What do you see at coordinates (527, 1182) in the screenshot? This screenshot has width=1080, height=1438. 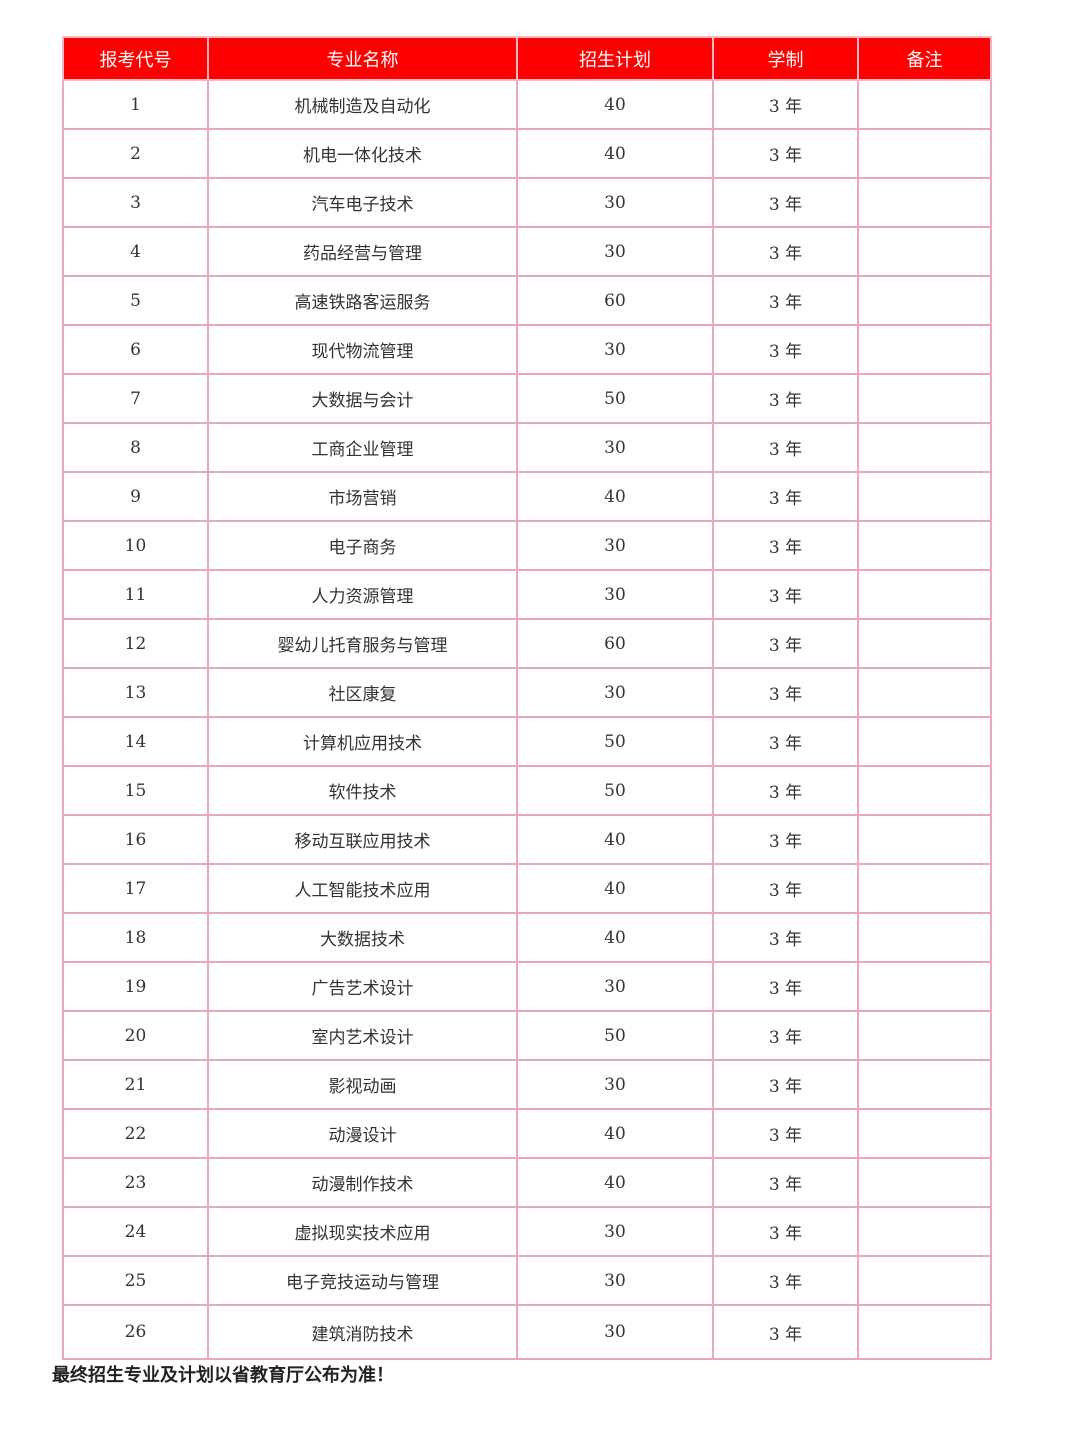 I see `table-row: 23 动漫制作技术 40 3 年` at bounding box center [527, 1182].